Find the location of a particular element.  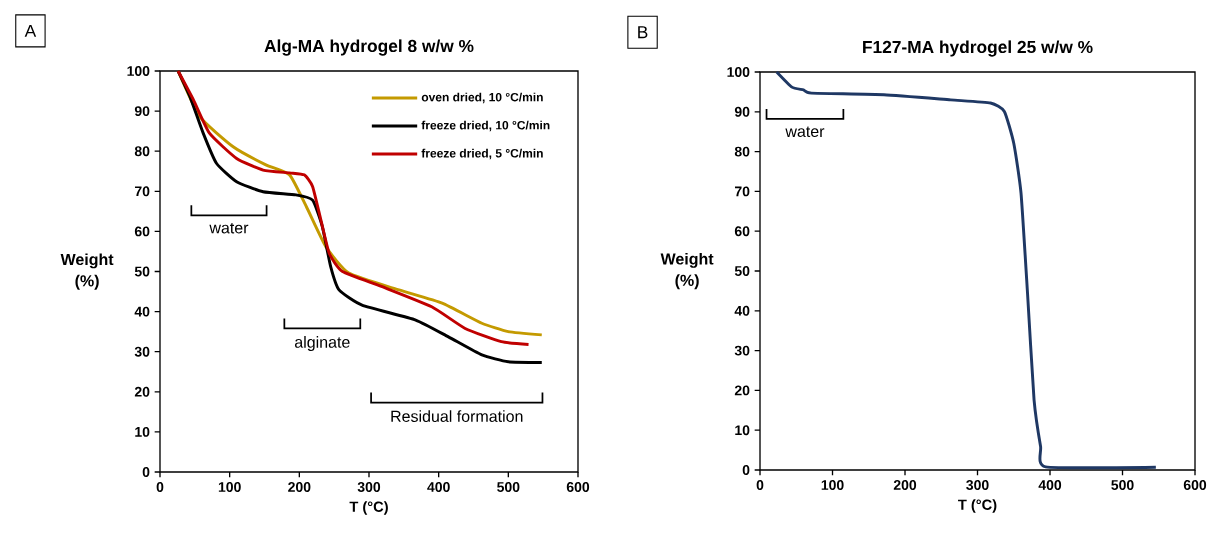

chart-title: Alg-MA hydrogel 8 w/w % is located at coordinates (369, 47).